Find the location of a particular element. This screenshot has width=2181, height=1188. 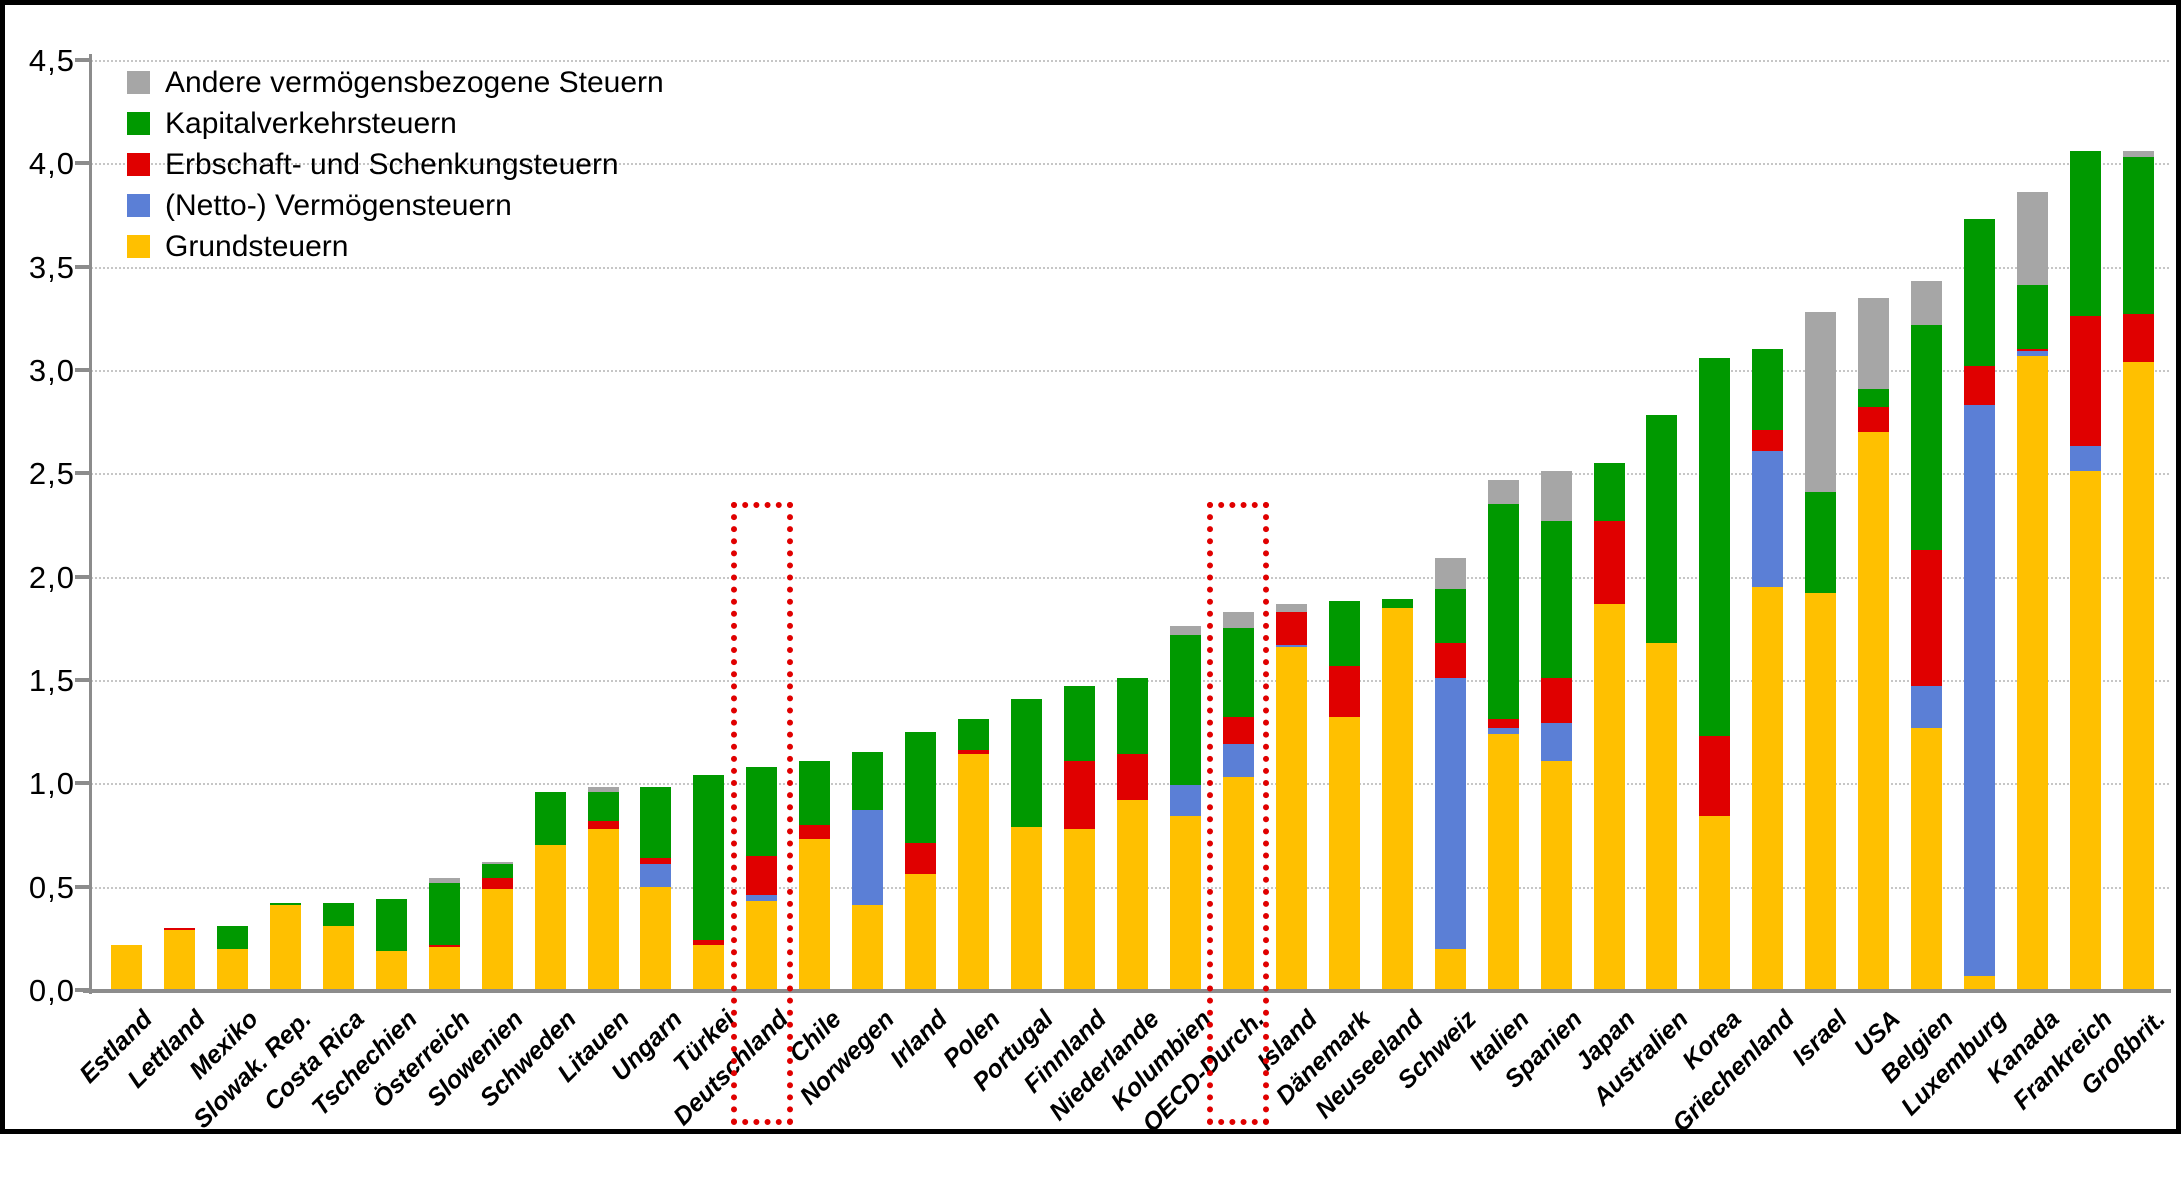

bar-segment-Türkei is located at coordinates (709, 858).